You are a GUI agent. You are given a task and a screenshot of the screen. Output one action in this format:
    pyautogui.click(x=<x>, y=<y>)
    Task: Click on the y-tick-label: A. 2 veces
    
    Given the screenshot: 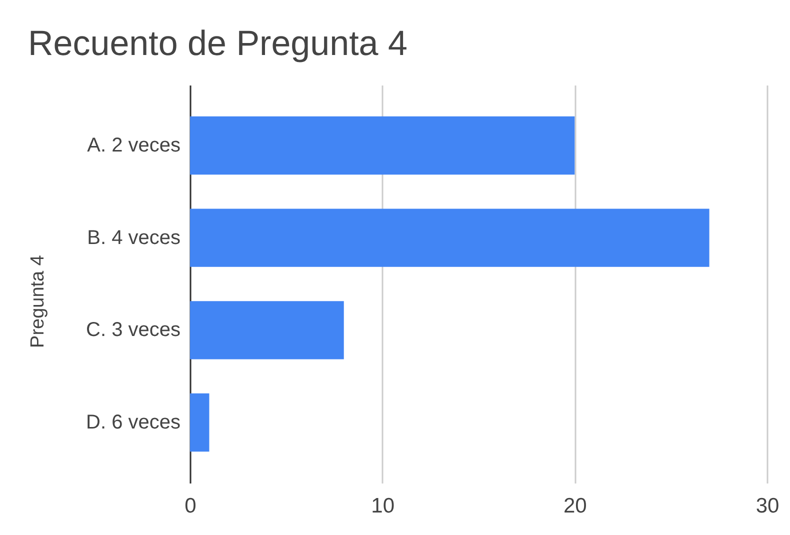 What is the action you would take?
    pyautogui.click(x=133, y=145)
    